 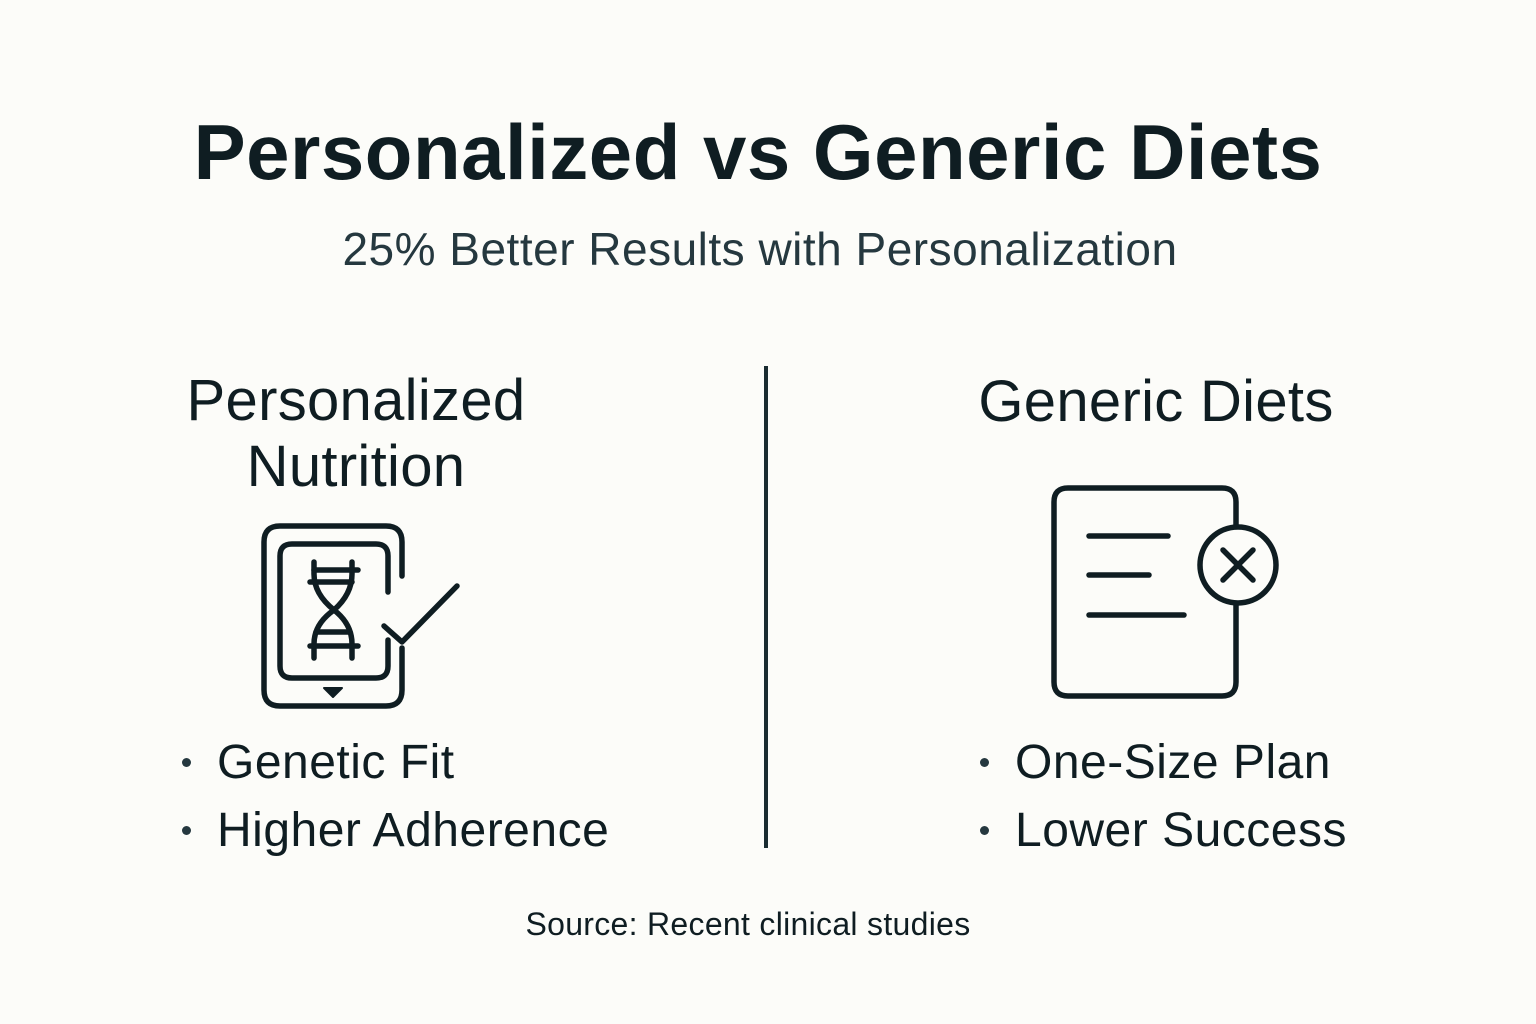 I want to click on infographic-subtitle: 25% Better Results with Personalization, so click(x=760, y=249).